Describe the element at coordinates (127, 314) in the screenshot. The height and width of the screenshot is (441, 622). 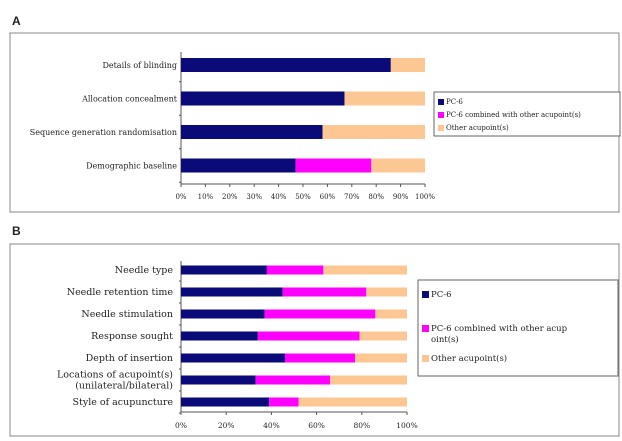
I see `panel-b-category-label-3: Needle stimulation` at that location.